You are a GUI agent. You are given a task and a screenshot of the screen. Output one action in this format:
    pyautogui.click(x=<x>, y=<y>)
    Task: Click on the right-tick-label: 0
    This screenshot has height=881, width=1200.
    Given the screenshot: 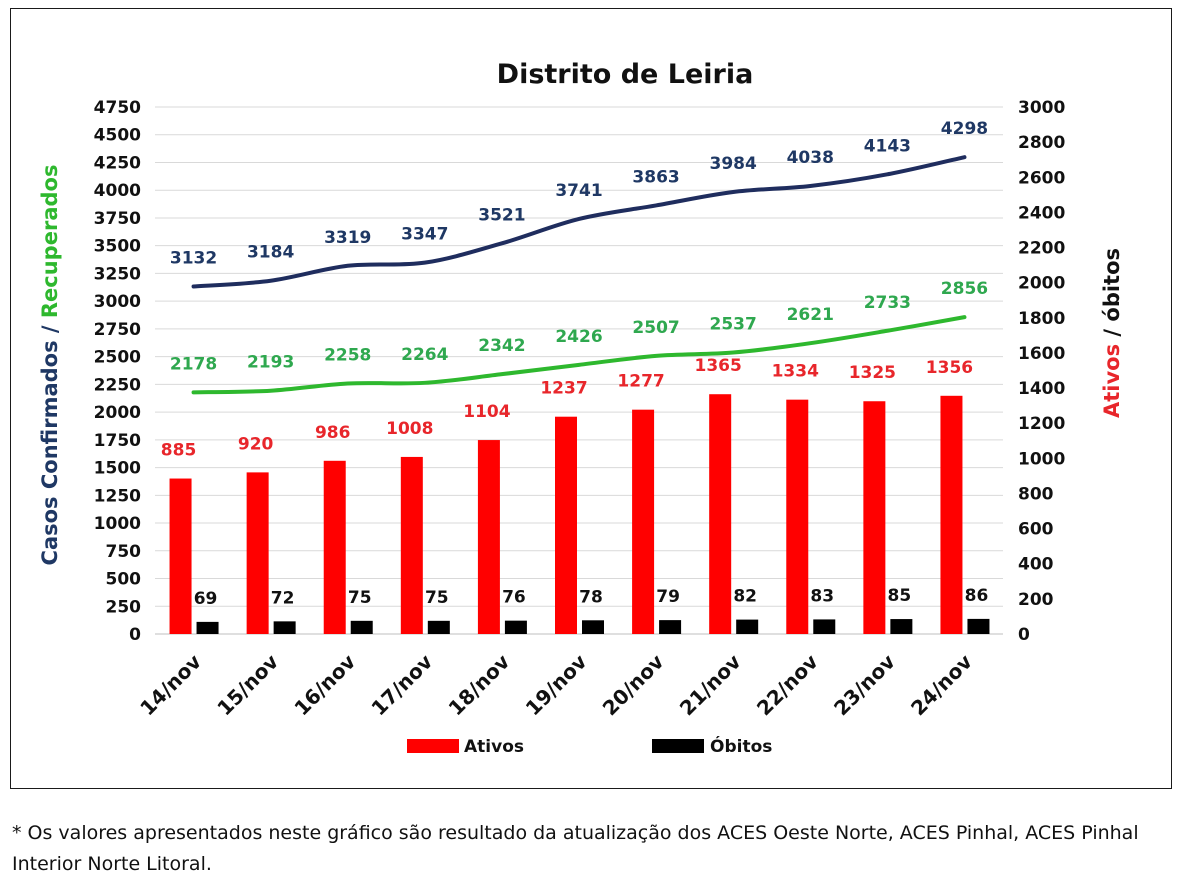 What is the action you would take?
    pyautogui.click(x=1024, y=635)
    